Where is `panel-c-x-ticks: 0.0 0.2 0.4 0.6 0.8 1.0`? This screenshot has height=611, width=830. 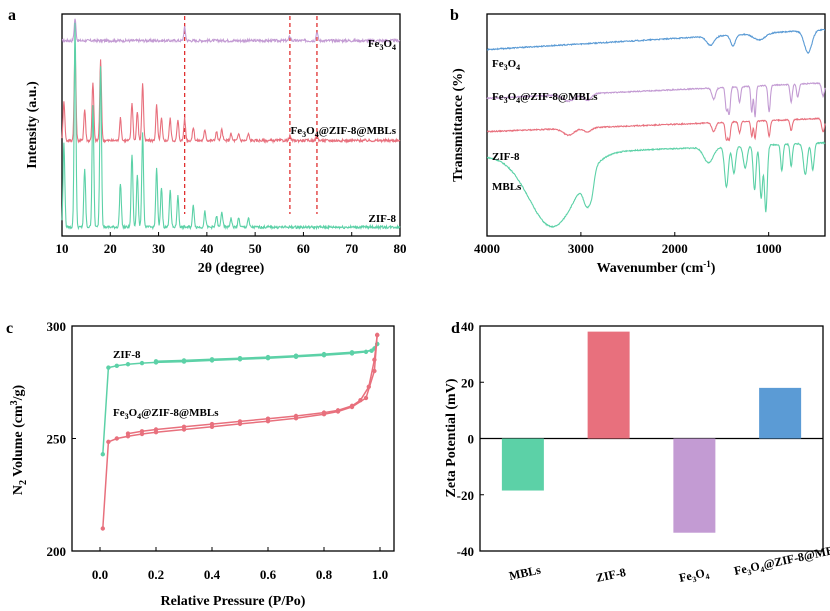 panel-c-x-ticks: 0.0 0.2 0.4 0.6 0.8 1.0 is located at coordinates (240, 564).